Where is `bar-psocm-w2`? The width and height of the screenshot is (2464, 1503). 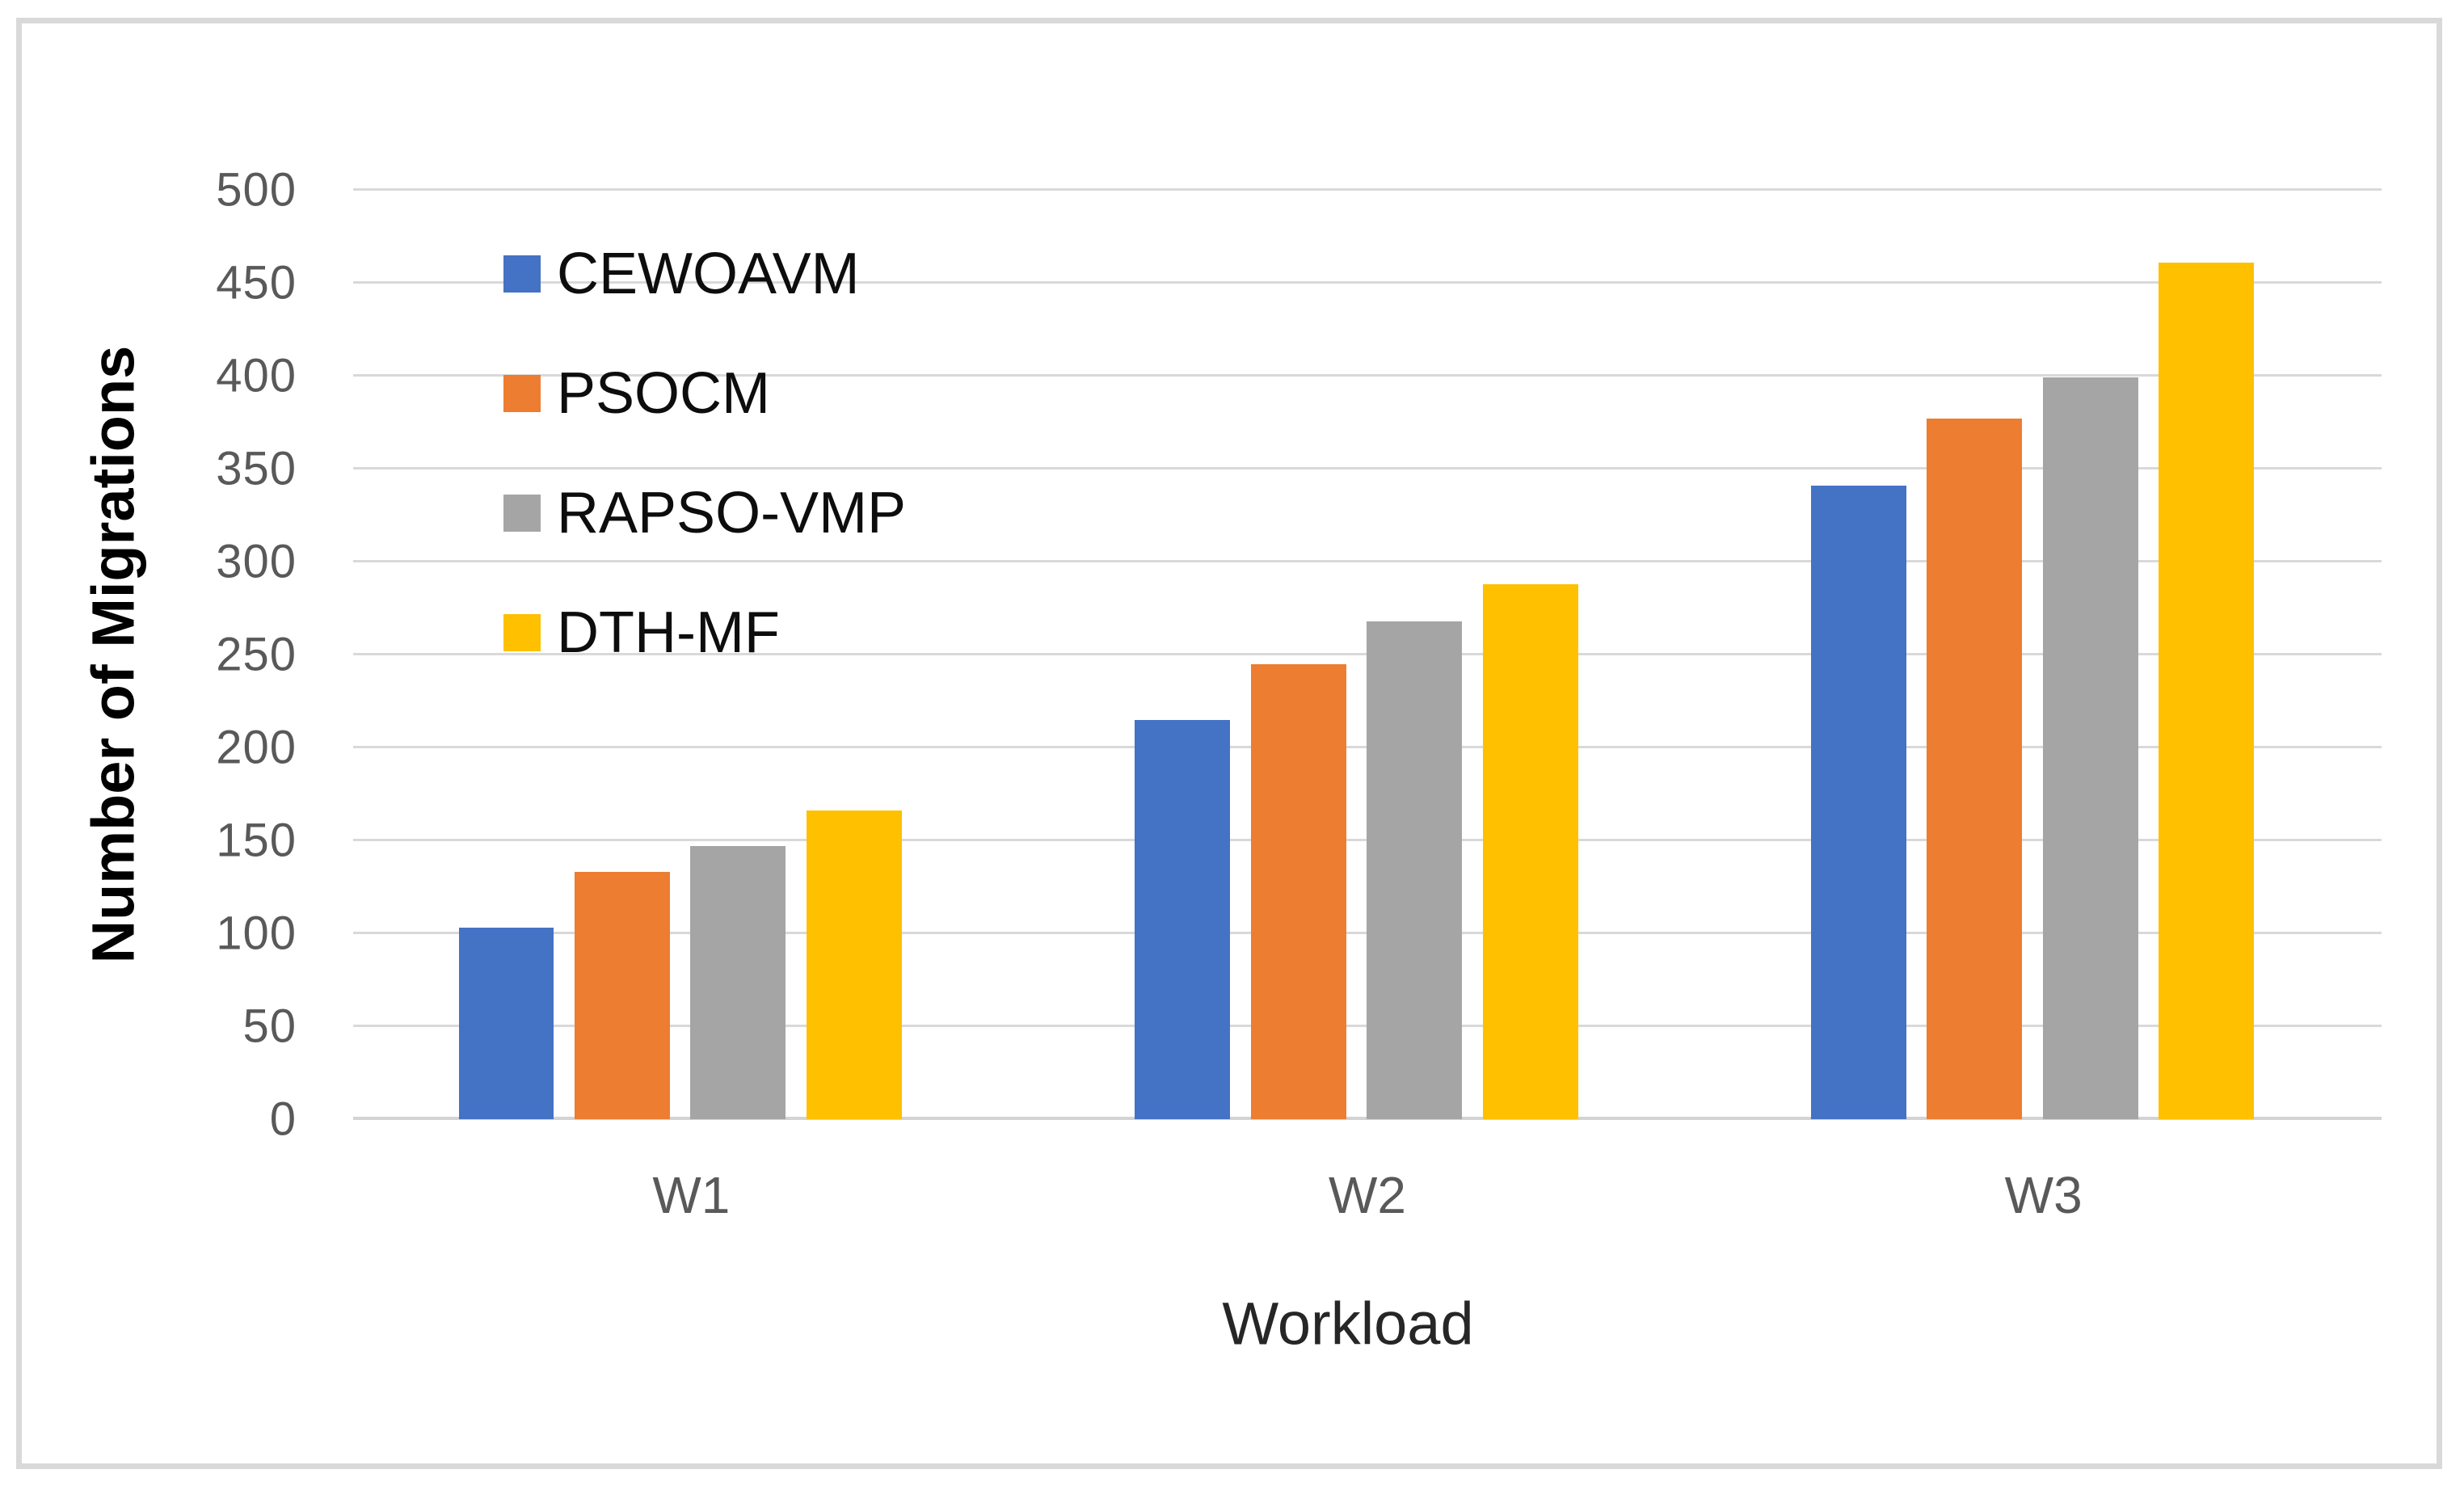 bar-psocm-w2 is located at coordinates (1298, 891).